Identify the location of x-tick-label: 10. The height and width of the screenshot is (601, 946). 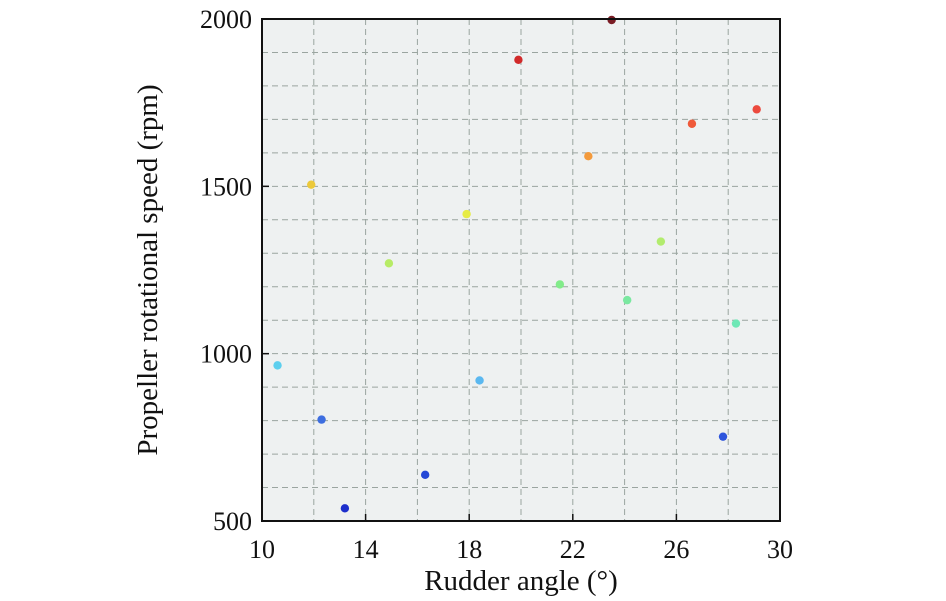
(262, 549).